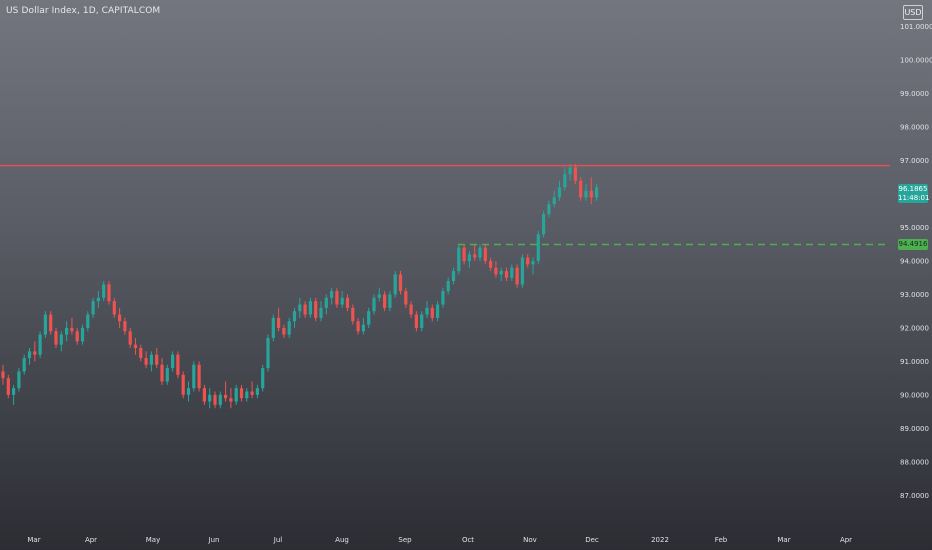 The height and width of the screenshot is (550, 932). What do you see at coordinates (913, 12) in the screenshot?
I see `currency-button: USD` at bounding box center [913, 12].